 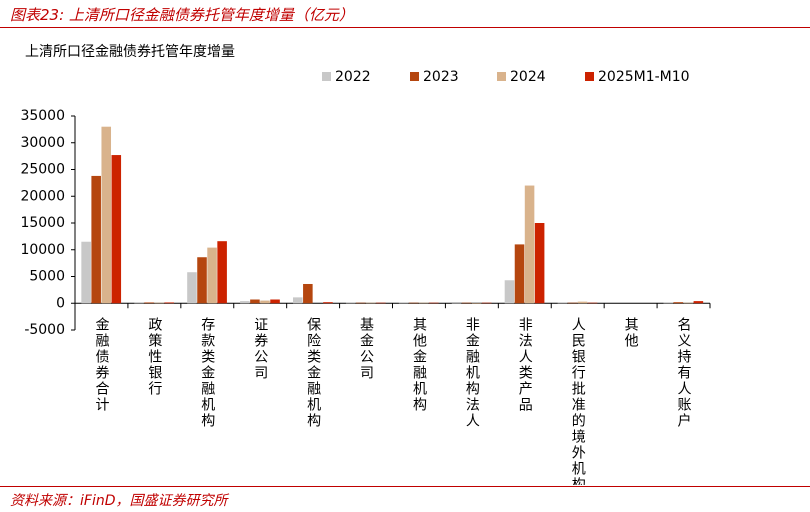 I want to click on x-tick-label: 人民银行批准的境外机构, so click(x=578, y=401).